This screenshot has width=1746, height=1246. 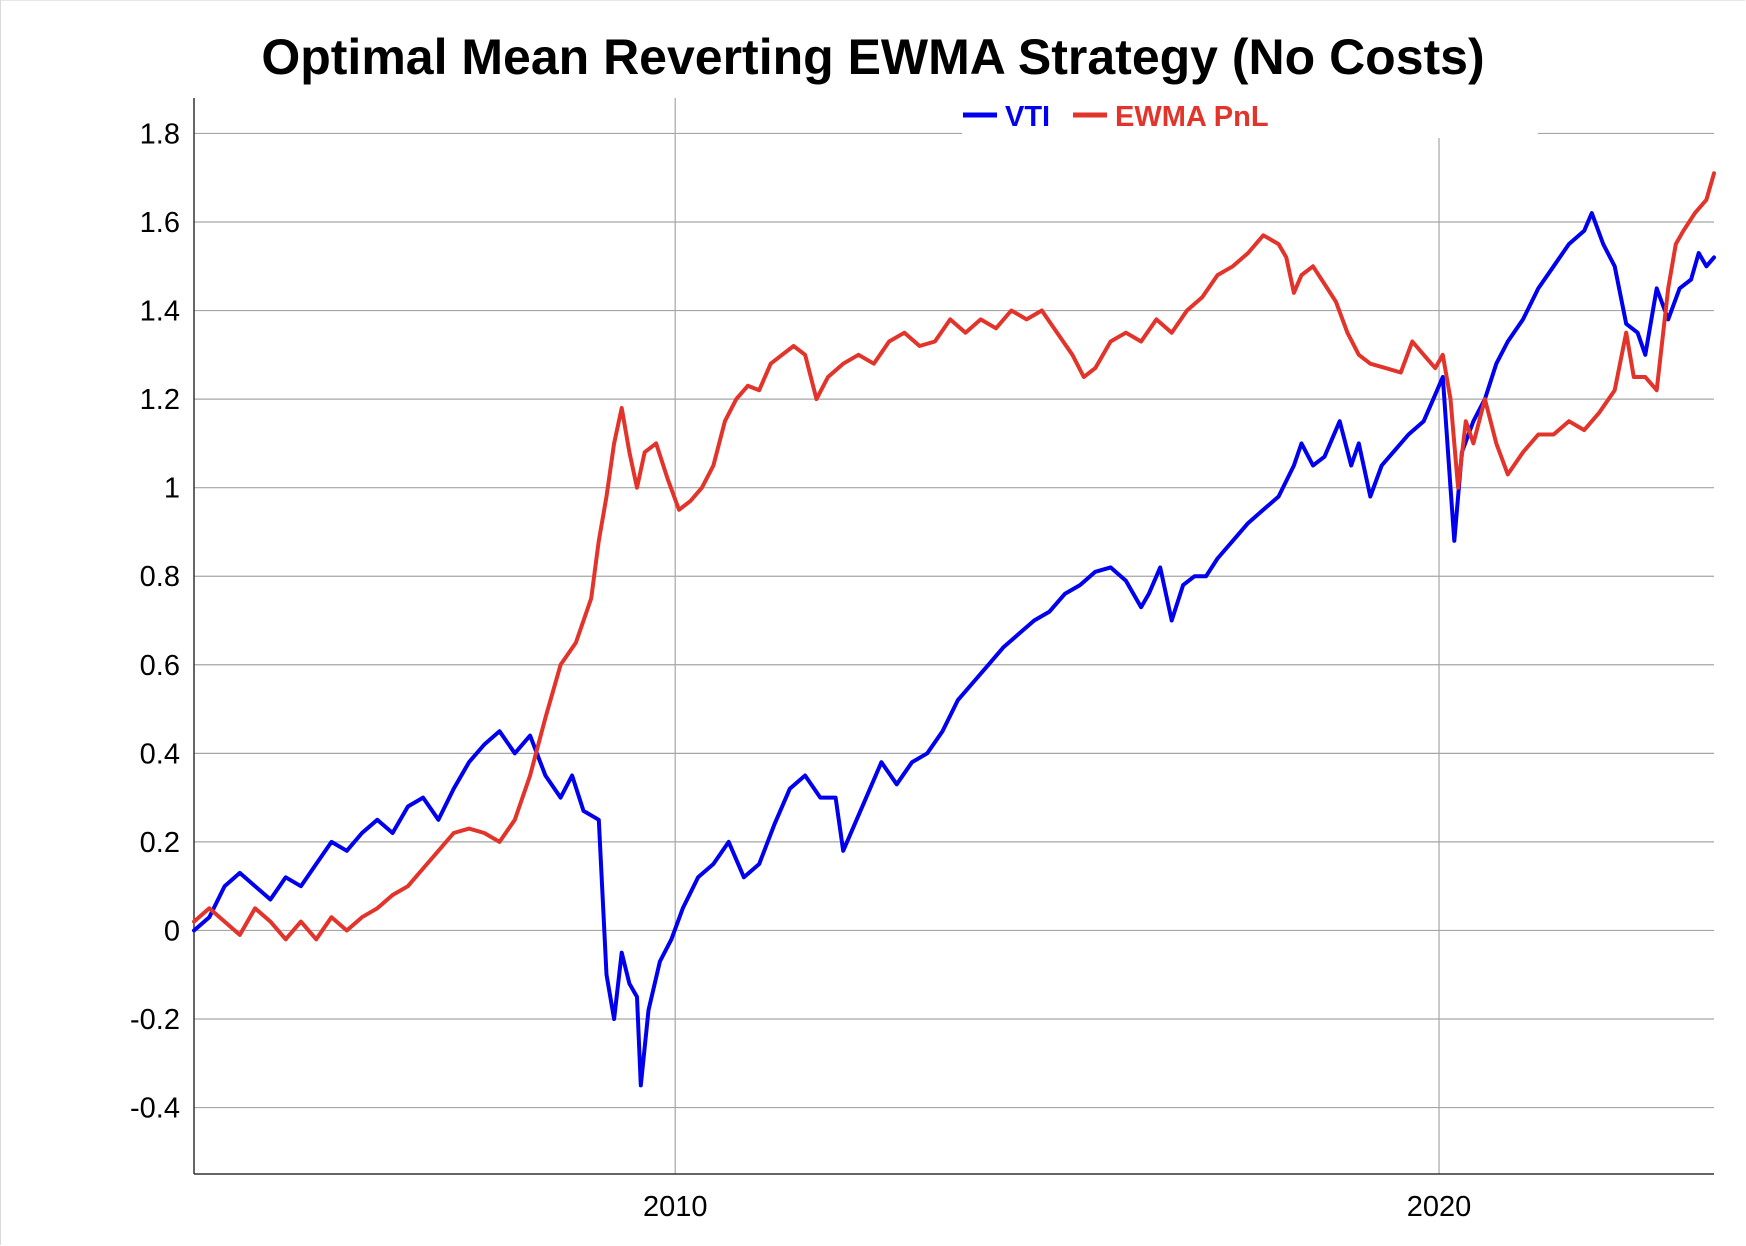 What do you see at coordinates (675, 1207) in the screenshot?
I see `x-tick-label: 2010` at bounding box center [675, 1207].